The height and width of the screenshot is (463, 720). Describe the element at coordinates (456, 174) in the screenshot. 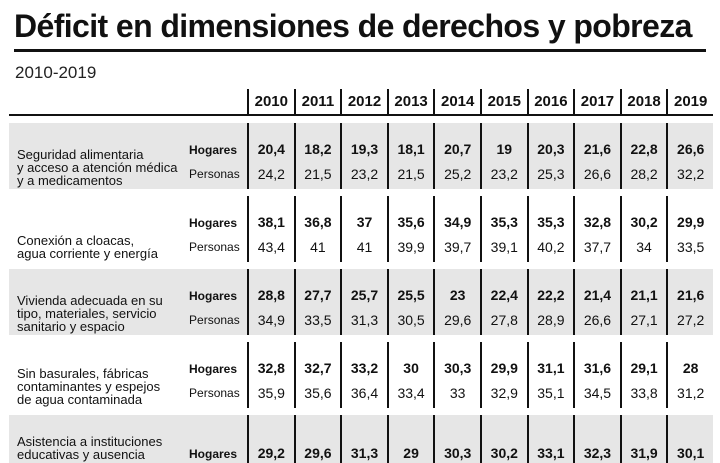

I see `table-cell: 25,2` at that location.